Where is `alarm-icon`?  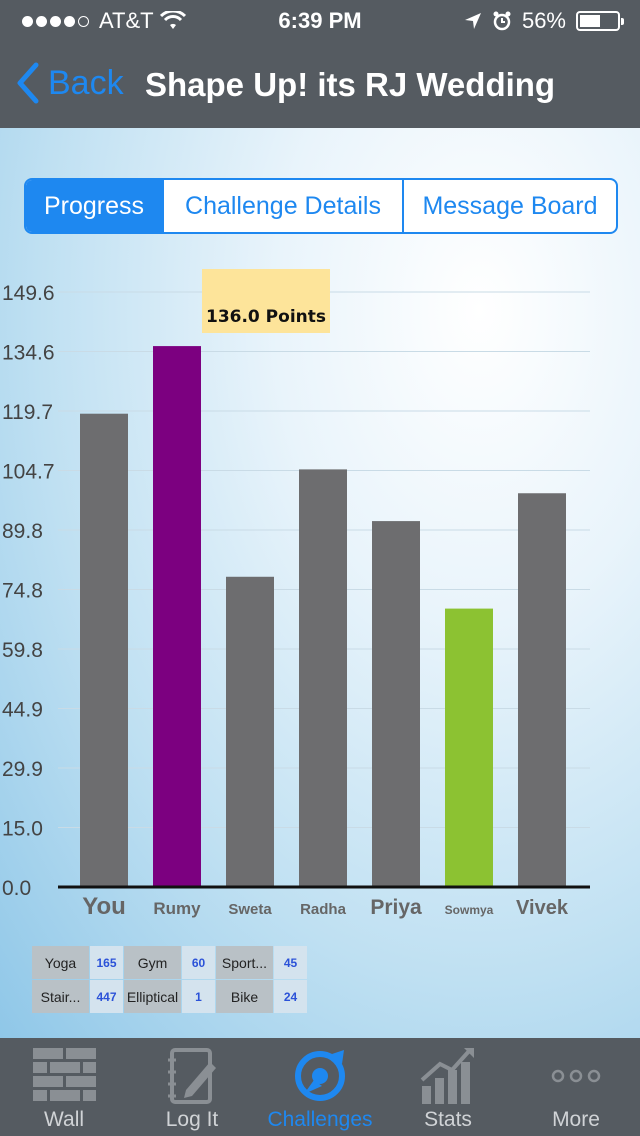
alarm-icon is located at coordinates (502, 21).